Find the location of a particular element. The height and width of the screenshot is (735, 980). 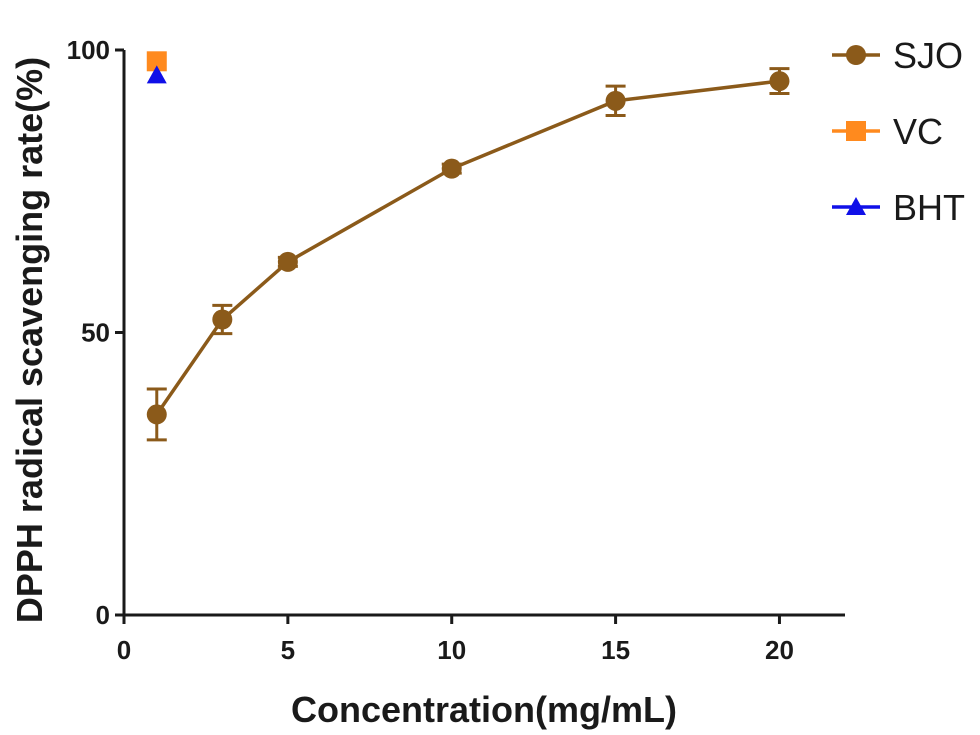

data-point-vc is located at coordinates (156, 61).